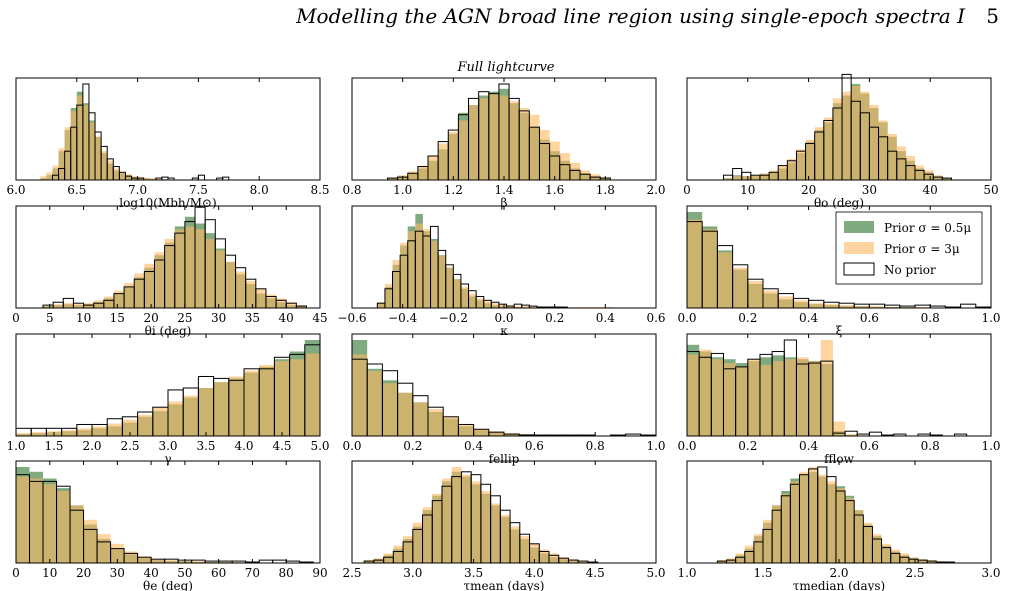 This screenshot has width=1011, height=591. Describe the element at coordinates (655, 573) in the screenshot. I see `x-tick-label: 5.0` at that location.